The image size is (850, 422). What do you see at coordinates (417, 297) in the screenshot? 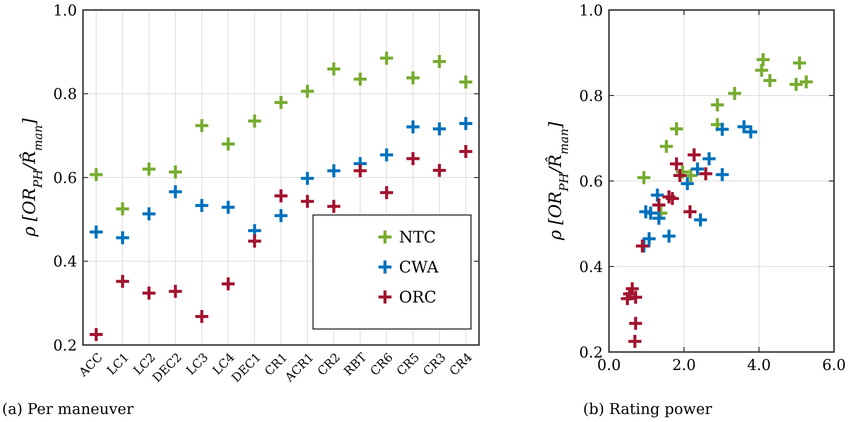
I see `legend-label: ORC` at bounding box center [417, 297].